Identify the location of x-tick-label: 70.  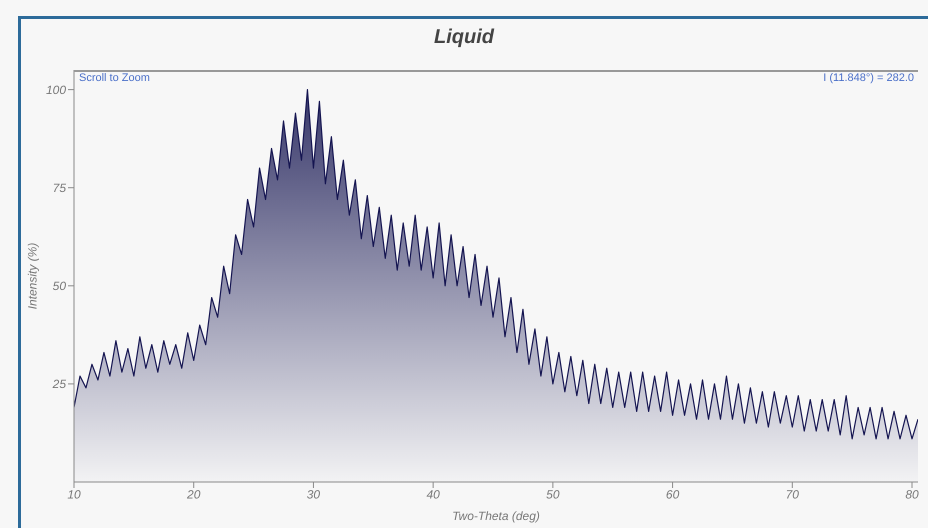
(793, 495).